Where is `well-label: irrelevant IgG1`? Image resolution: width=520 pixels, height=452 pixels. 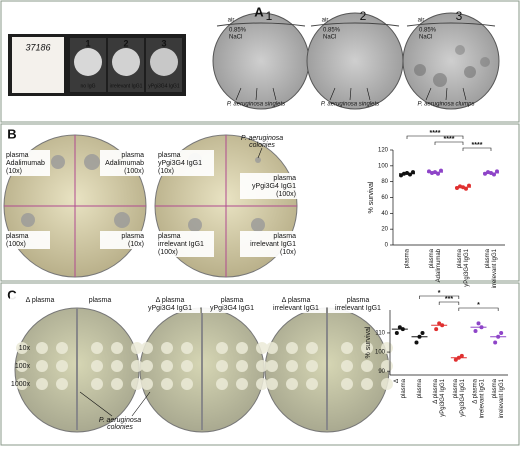 well-label: irrelevant IgG1 is located at coordinates (126, 86).